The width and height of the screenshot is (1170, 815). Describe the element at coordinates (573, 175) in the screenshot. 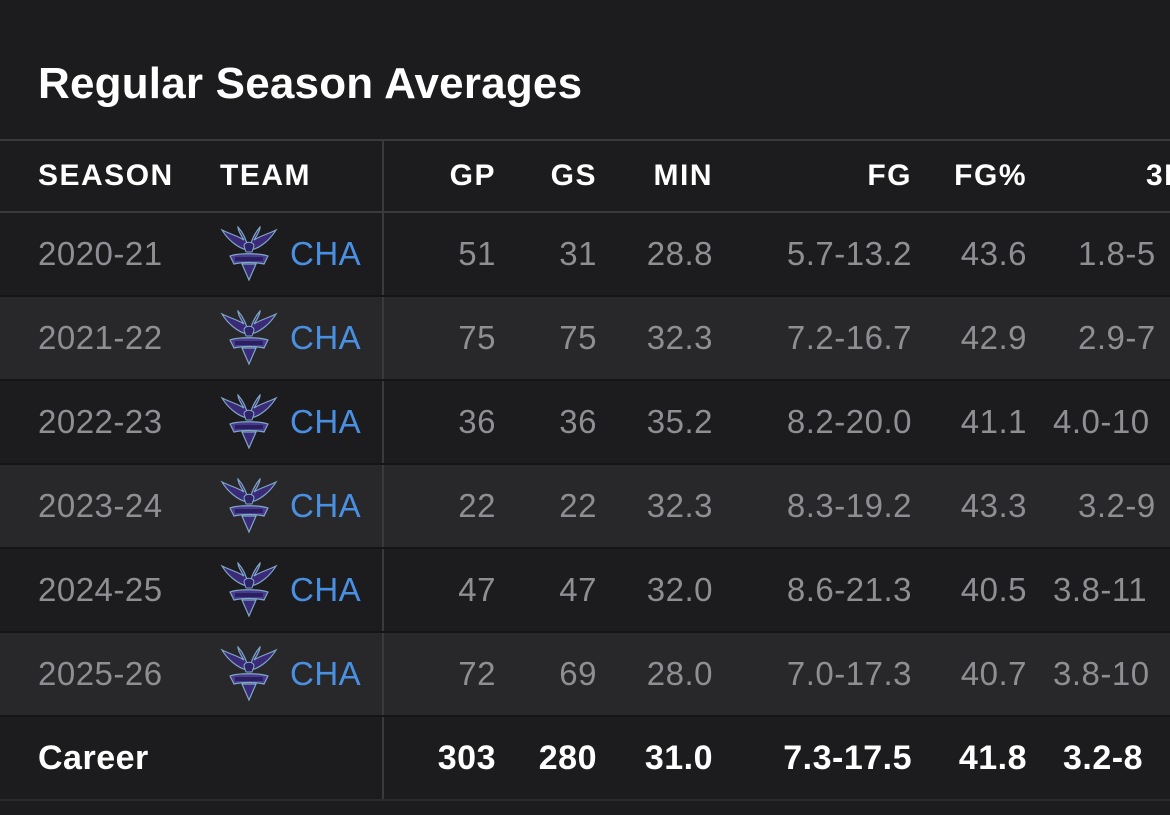

I see `header-gs: GS` at that location.